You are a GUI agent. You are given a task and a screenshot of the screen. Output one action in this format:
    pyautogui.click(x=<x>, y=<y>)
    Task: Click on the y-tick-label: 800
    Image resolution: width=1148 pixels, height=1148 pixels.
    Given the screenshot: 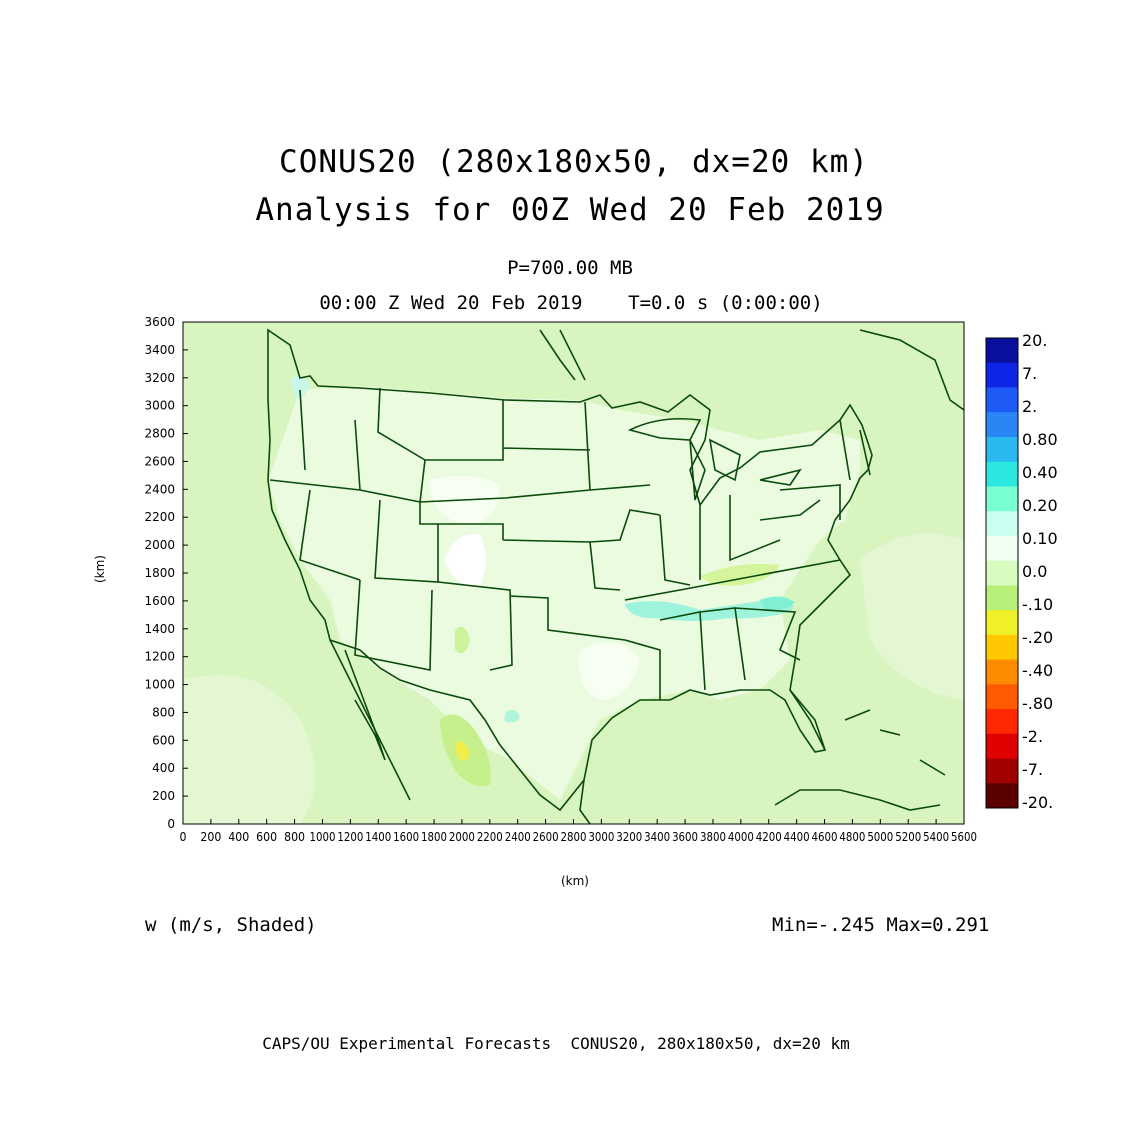 What is the action you would take?
    pyautogui.click(x=163, y=712)
    